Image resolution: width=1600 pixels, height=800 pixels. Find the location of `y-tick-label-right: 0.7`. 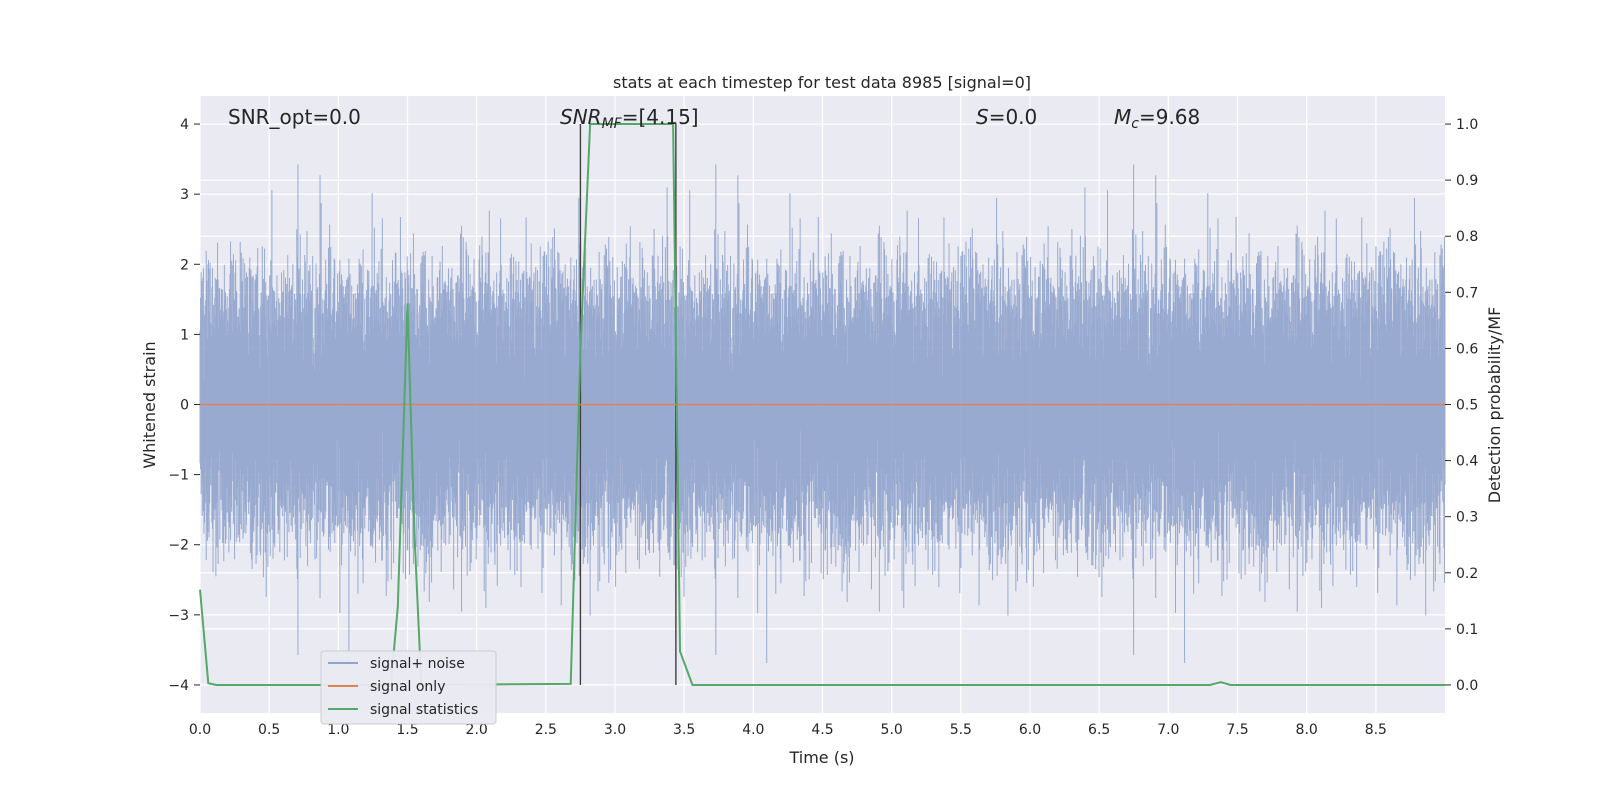

y-tick-label-right: 0.7 is located at coordinates (1467, 293).